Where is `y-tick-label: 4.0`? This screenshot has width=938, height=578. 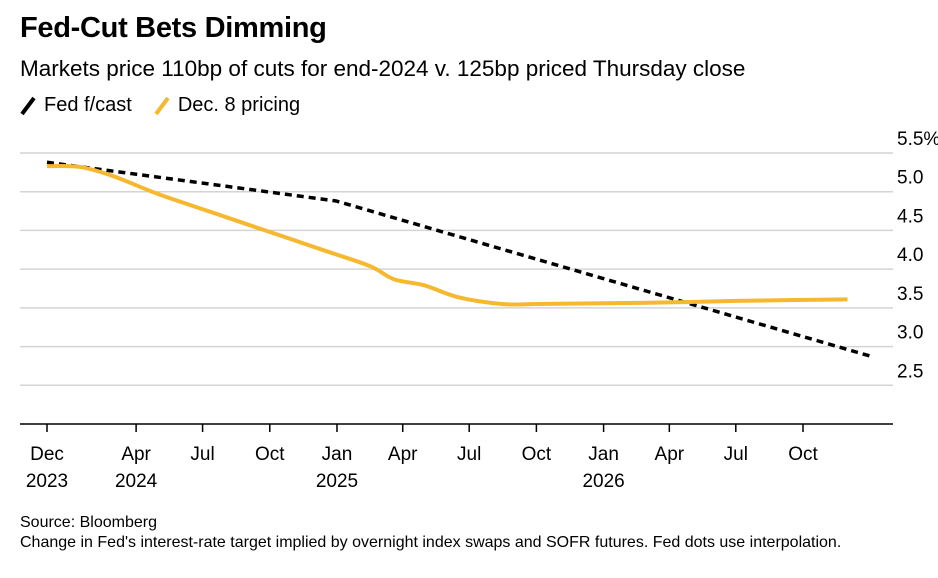
y-tick-label: 4.0 is located at coordinates (910, 255).